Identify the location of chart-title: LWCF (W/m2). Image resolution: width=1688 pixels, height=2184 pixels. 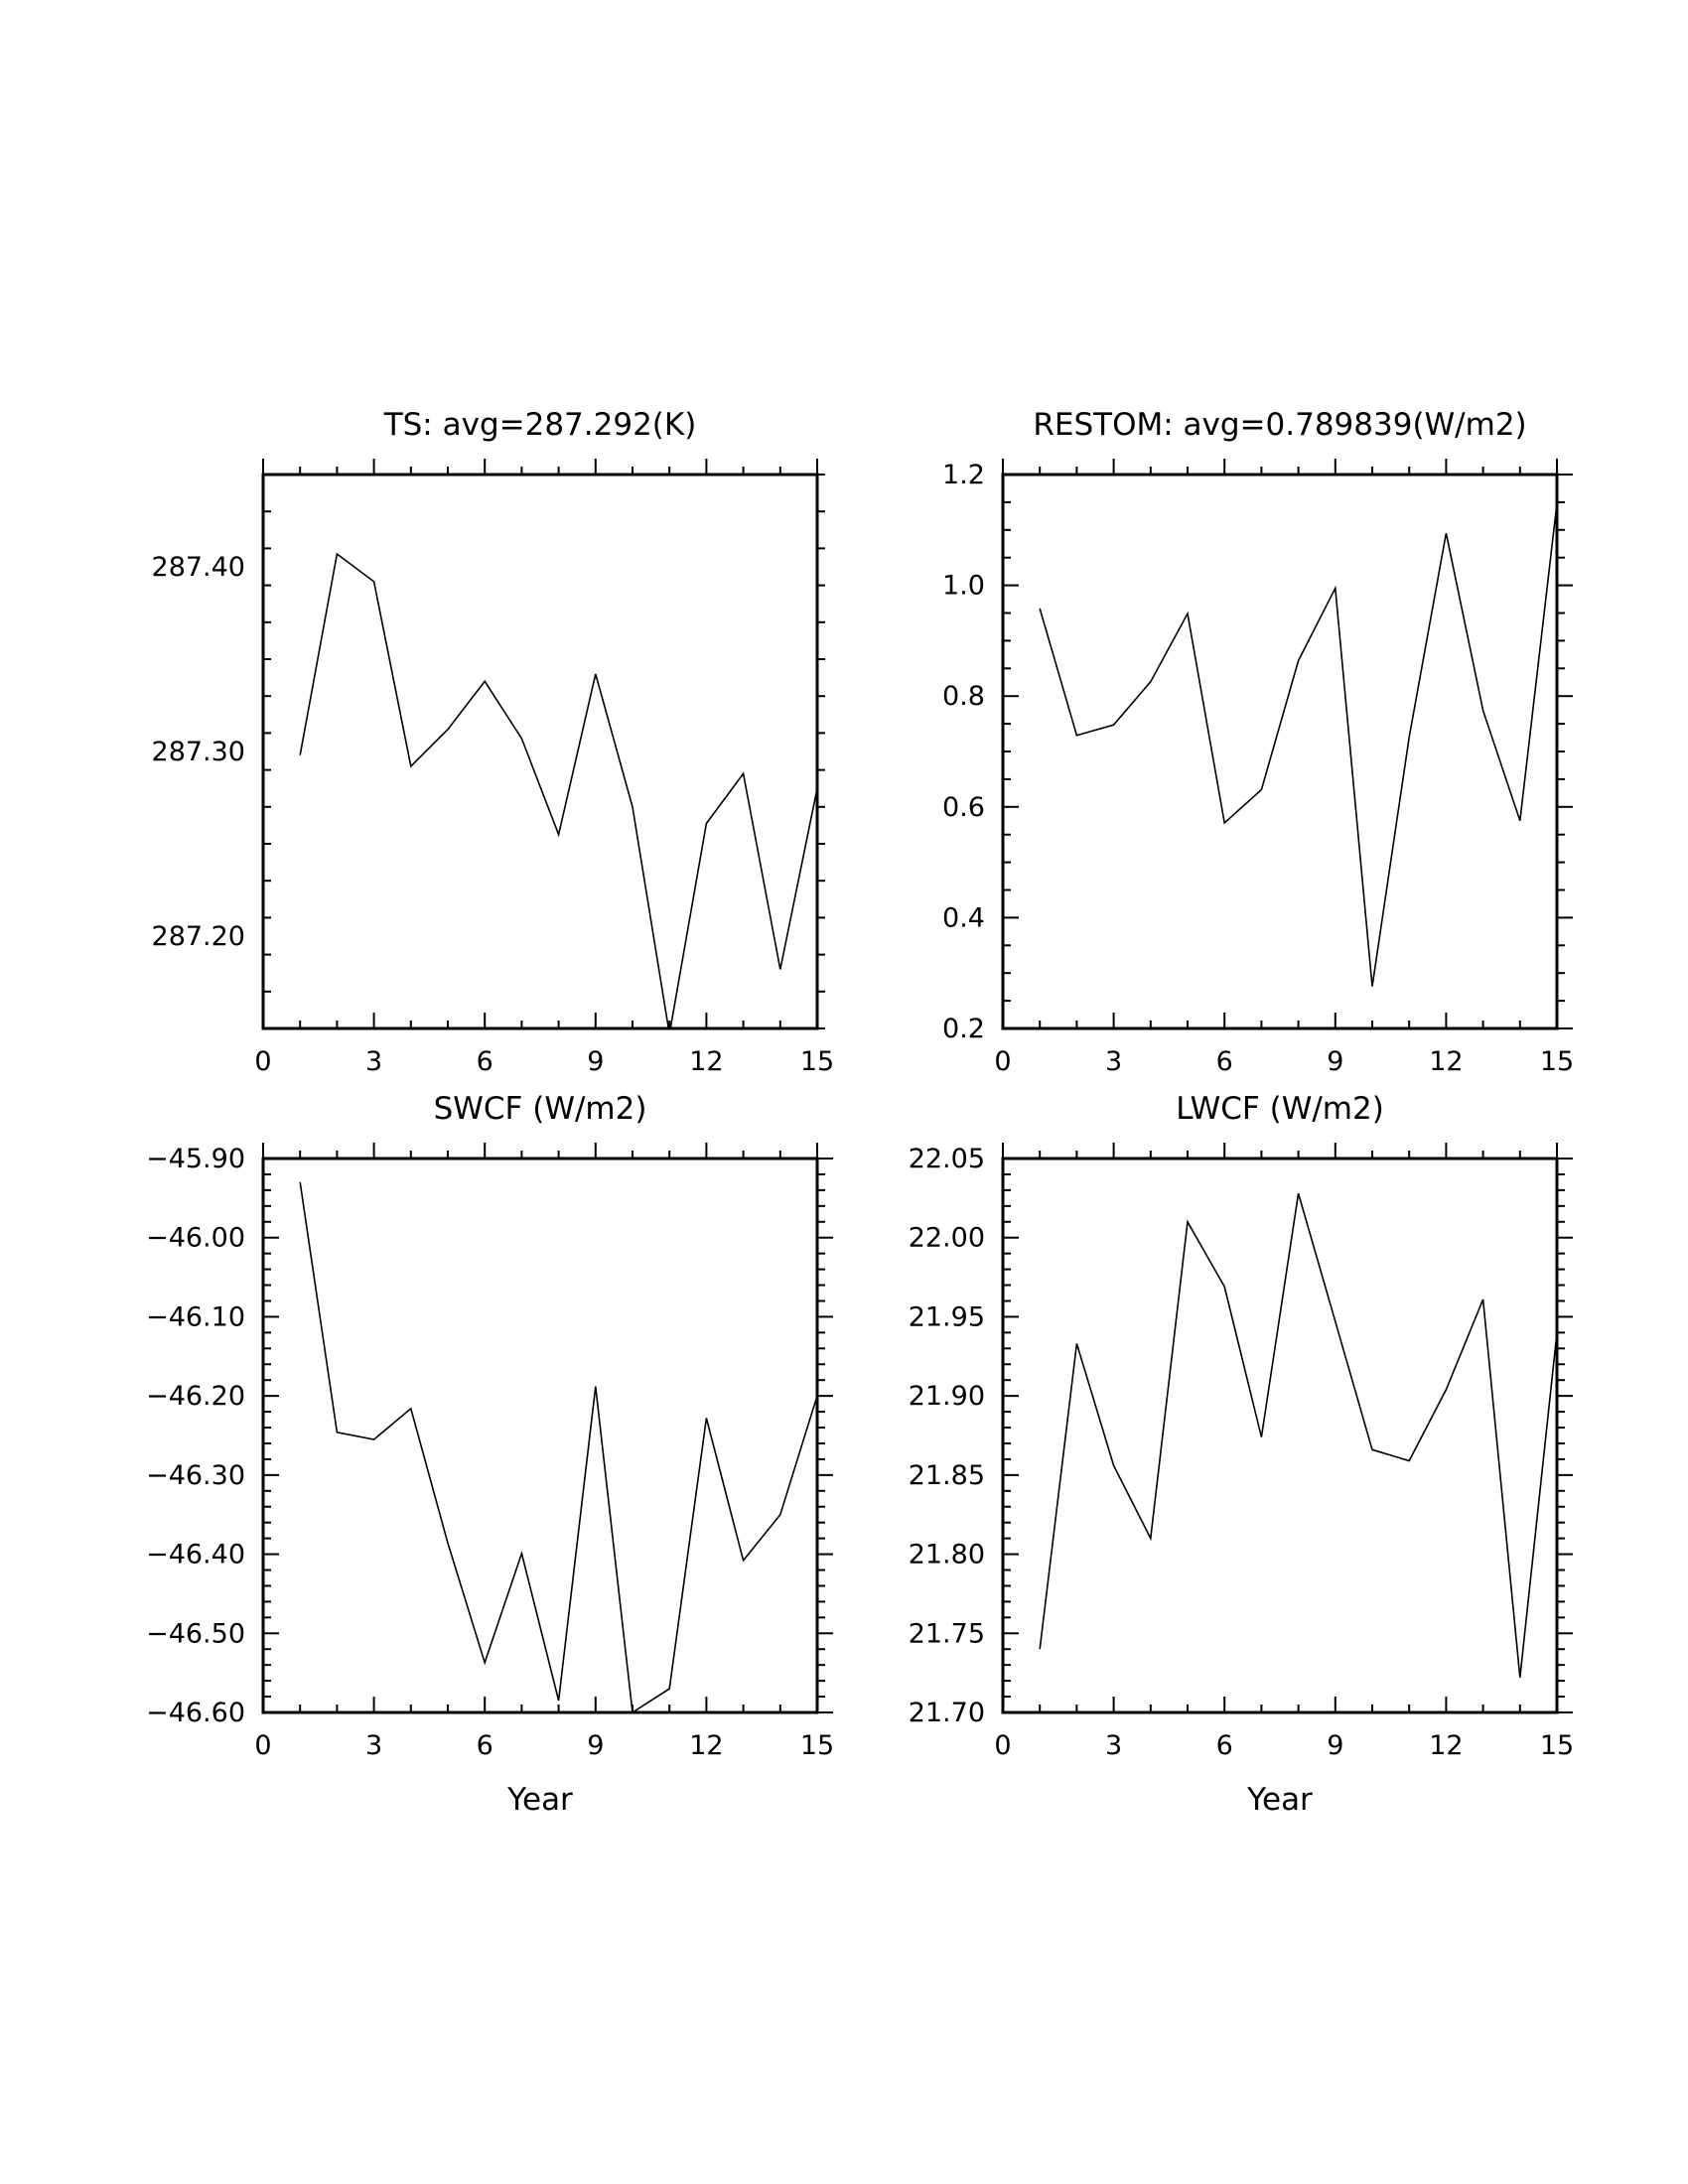
(1280, 1109).